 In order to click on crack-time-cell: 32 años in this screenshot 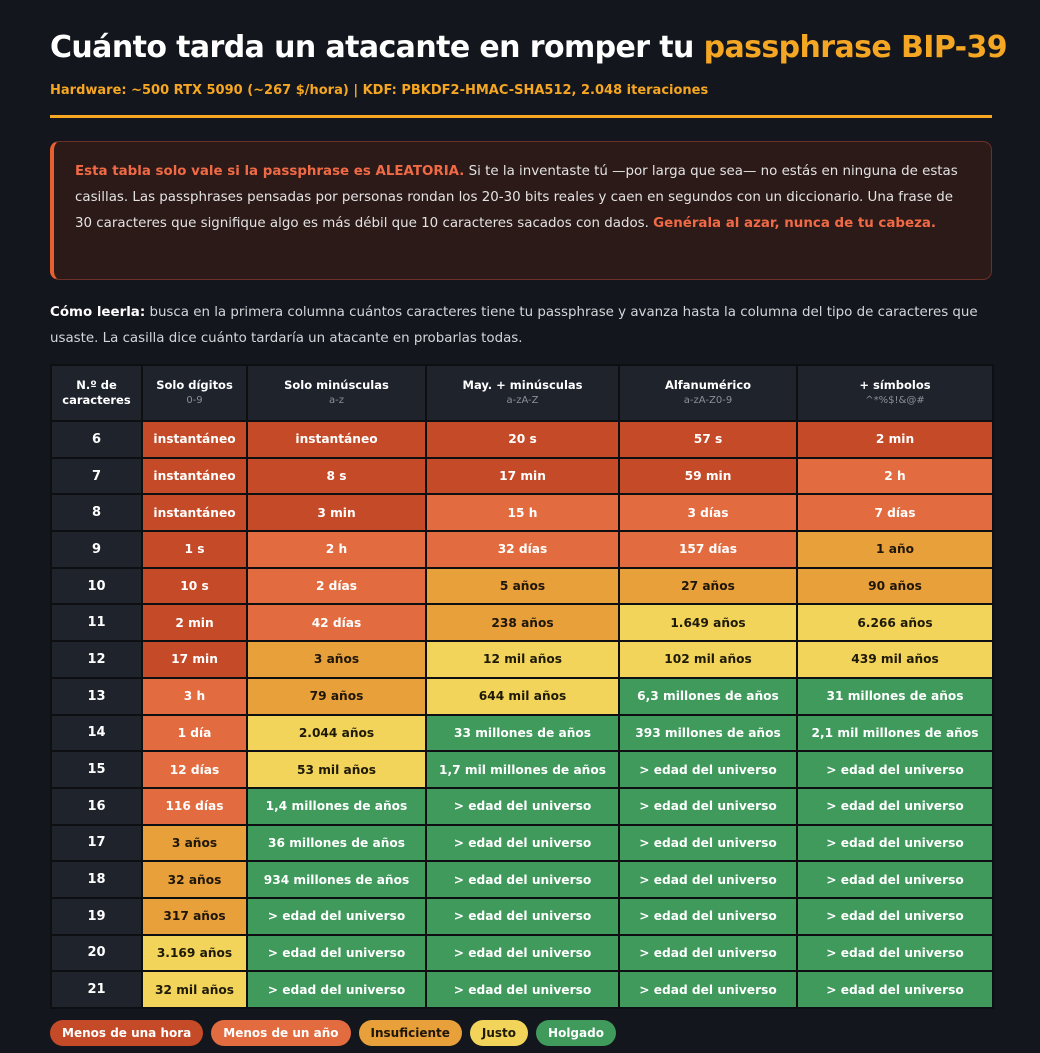, I will do `click(194, 879)`.